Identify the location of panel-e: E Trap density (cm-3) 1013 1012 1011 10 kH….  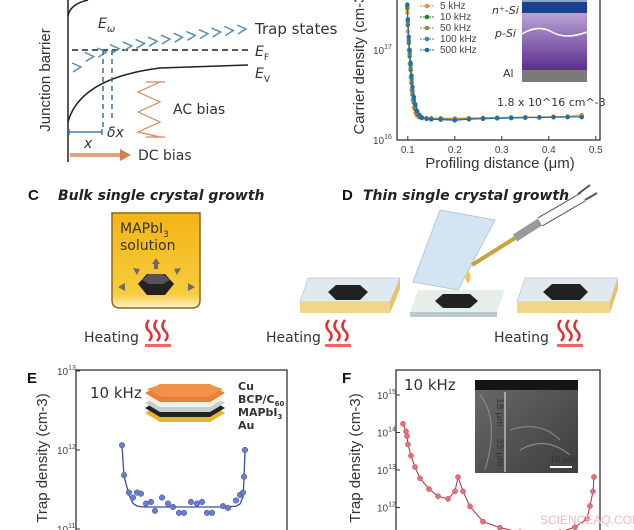
(157, 447).